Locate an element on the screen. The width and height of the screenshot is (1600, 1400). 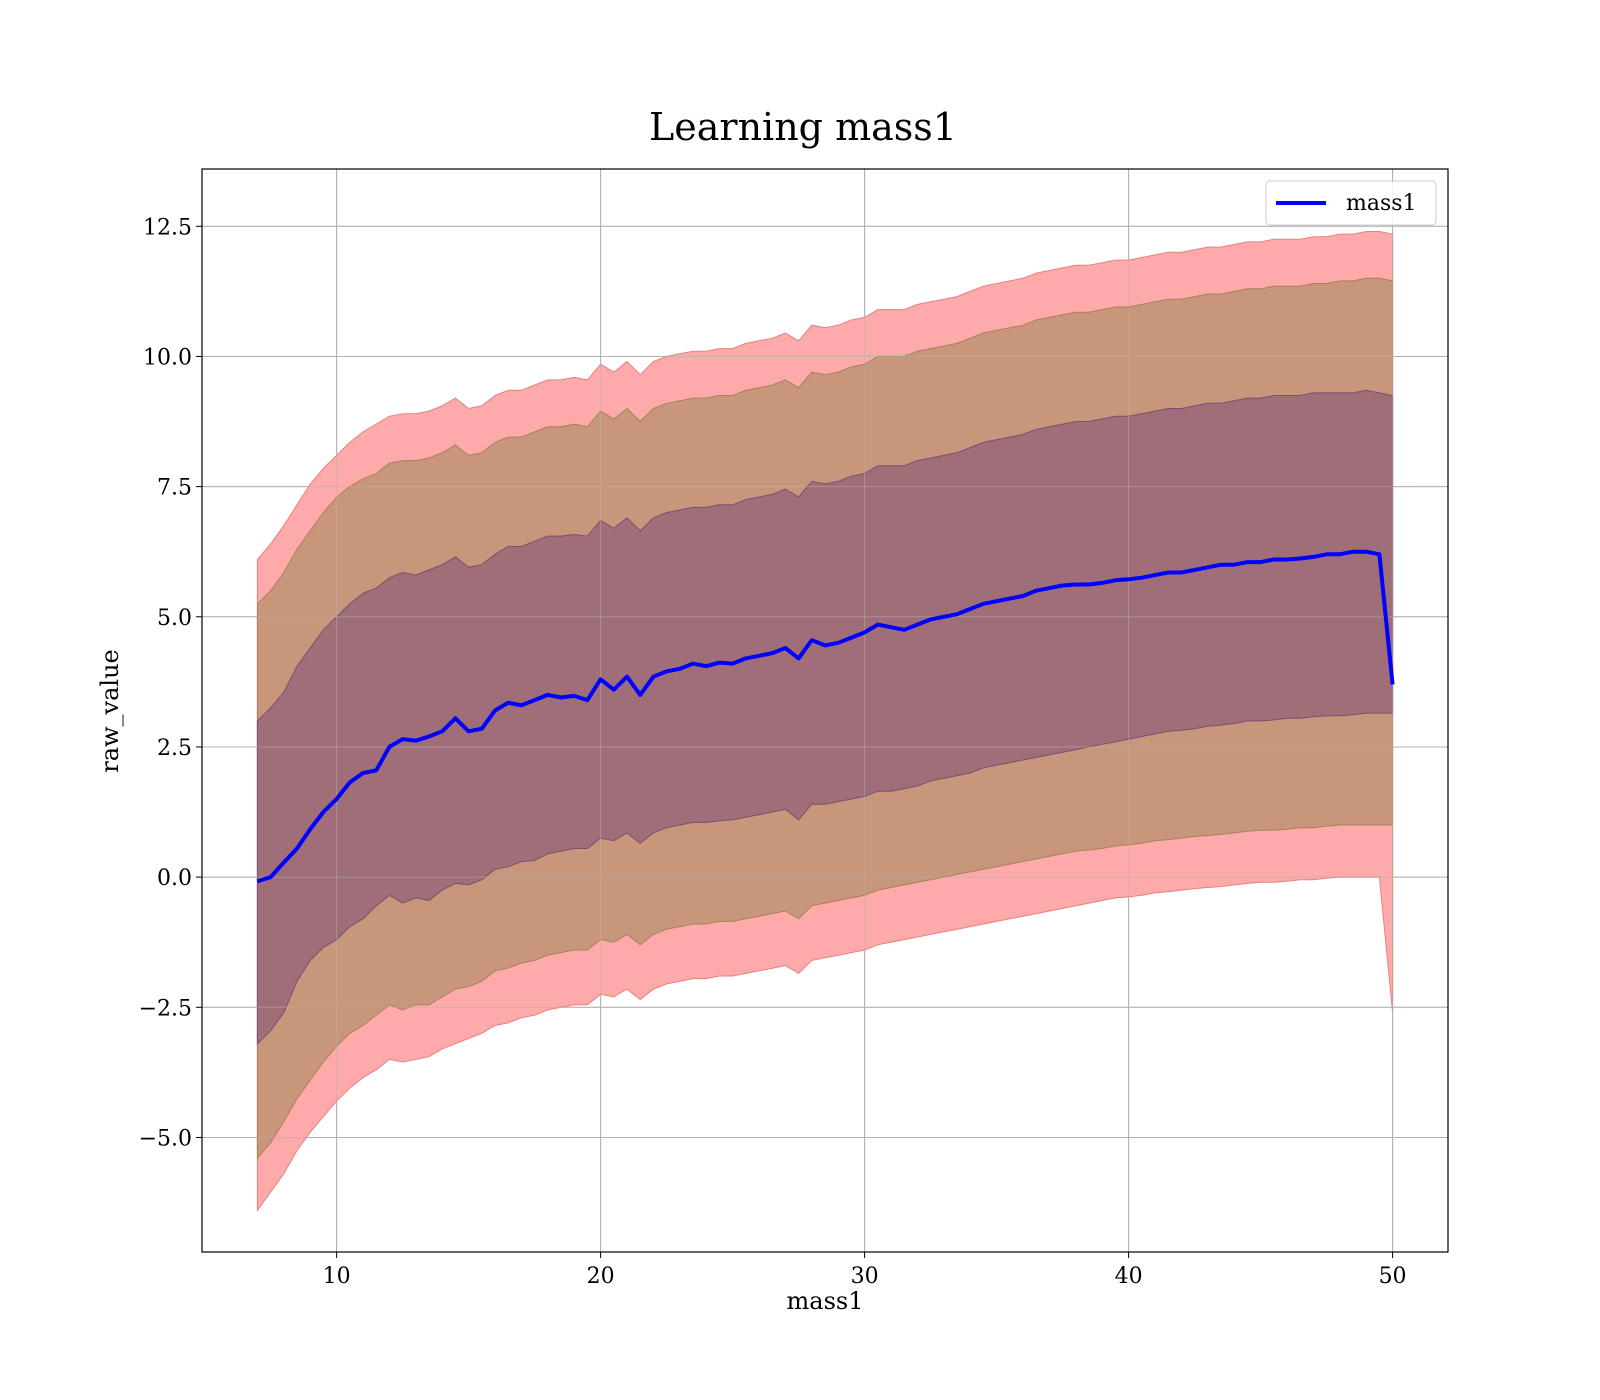
x-axis: 10 20 30 40 50 is located at coordinates (865, 1270).